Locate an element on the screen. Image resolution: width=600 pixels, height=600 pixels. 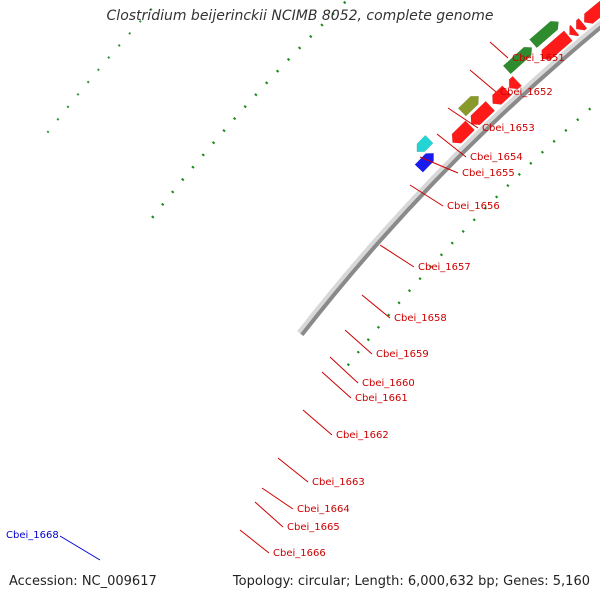
gene-label: Cbei_1657 is located at coordinates (444, 267).